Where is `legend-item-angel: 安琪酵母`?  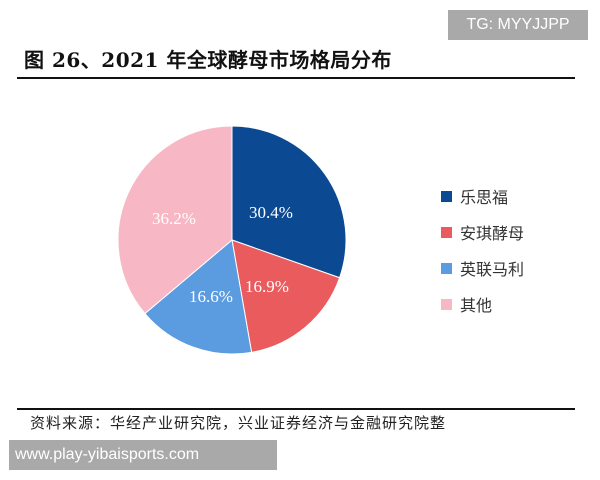
legend-item-angel: 安琪酵母 is located at coordinates (482, 232).